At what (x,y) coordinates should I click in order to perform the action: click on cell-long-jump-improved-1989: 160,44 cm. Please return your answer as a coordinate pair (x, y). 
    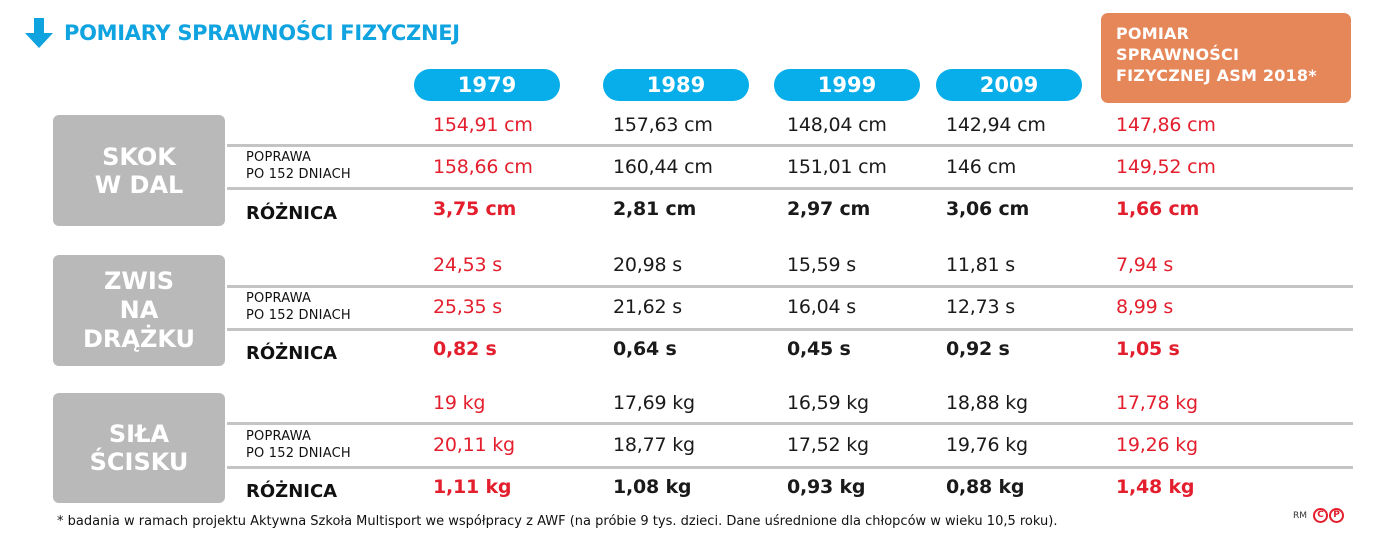
    Looking at the image, I should click on (663, 167).